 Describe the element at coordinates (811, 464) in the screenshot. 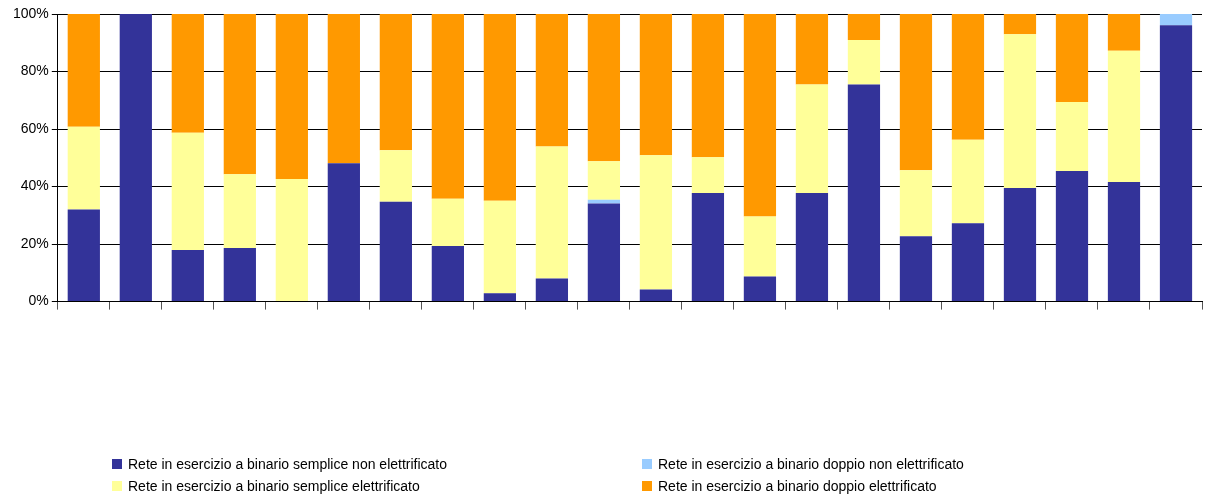

I see `legend-label: Rete in esercizio a binario doppio non elettrificato` at that location.